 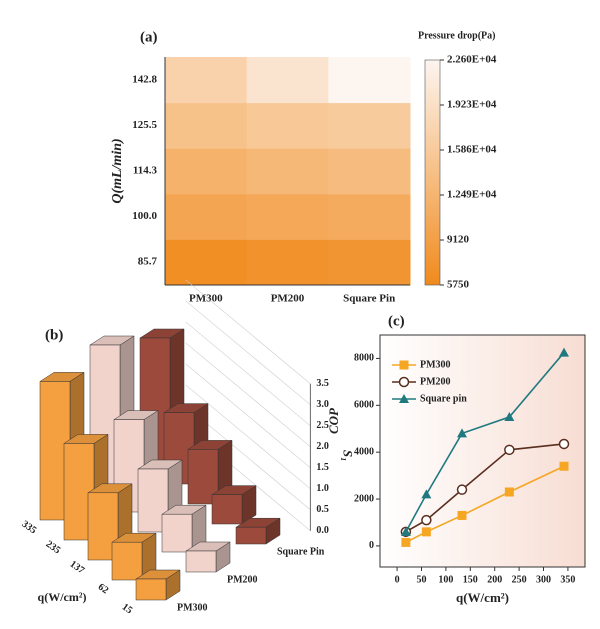 I want to click on colorbar-tick-label: 9120, so click(x=458, y=240).